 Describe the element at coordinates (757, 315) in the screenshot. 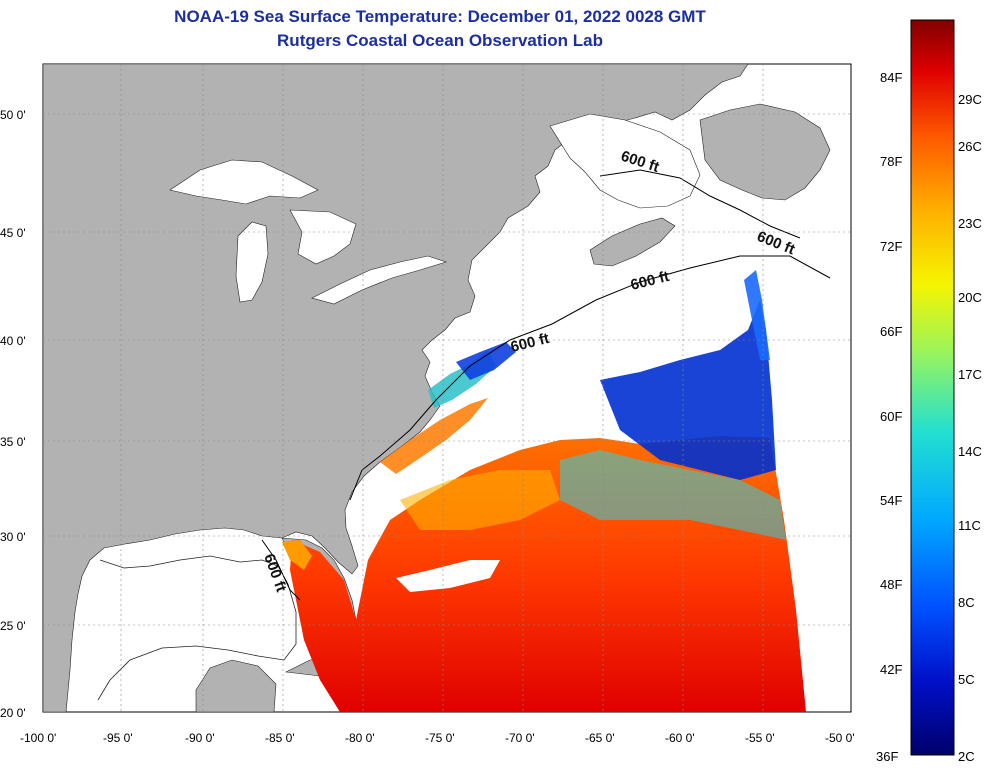

I see `sst-cold-strip` at that location.